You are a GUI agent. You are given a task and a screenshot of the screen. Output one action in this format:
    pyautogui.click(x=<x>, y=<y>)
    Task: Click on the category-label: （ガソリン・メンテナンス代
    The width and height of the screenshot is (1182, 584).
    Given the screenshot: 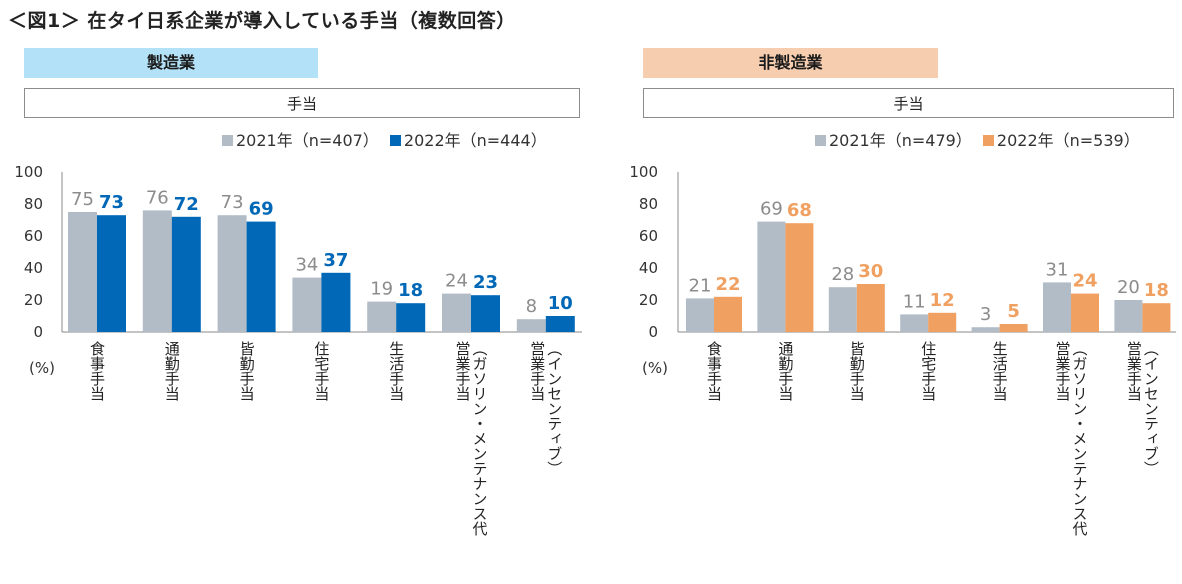 What is the action you would take?
    pyautogui.click(x=1080, y=439)
    